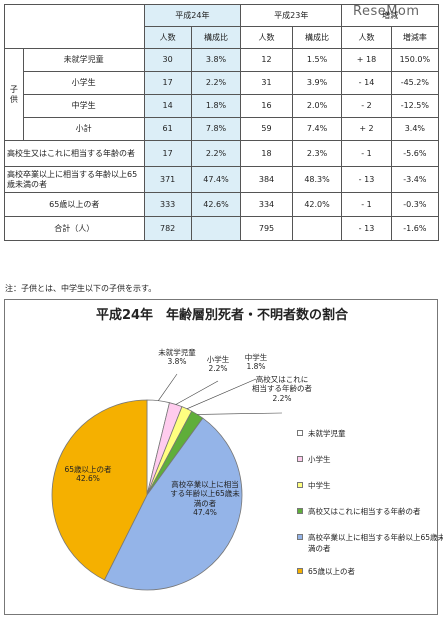  What do you see at coordinates (266, 204) in the screenshot?
I see `table-cell: 334` at bounding box center [266, 204].